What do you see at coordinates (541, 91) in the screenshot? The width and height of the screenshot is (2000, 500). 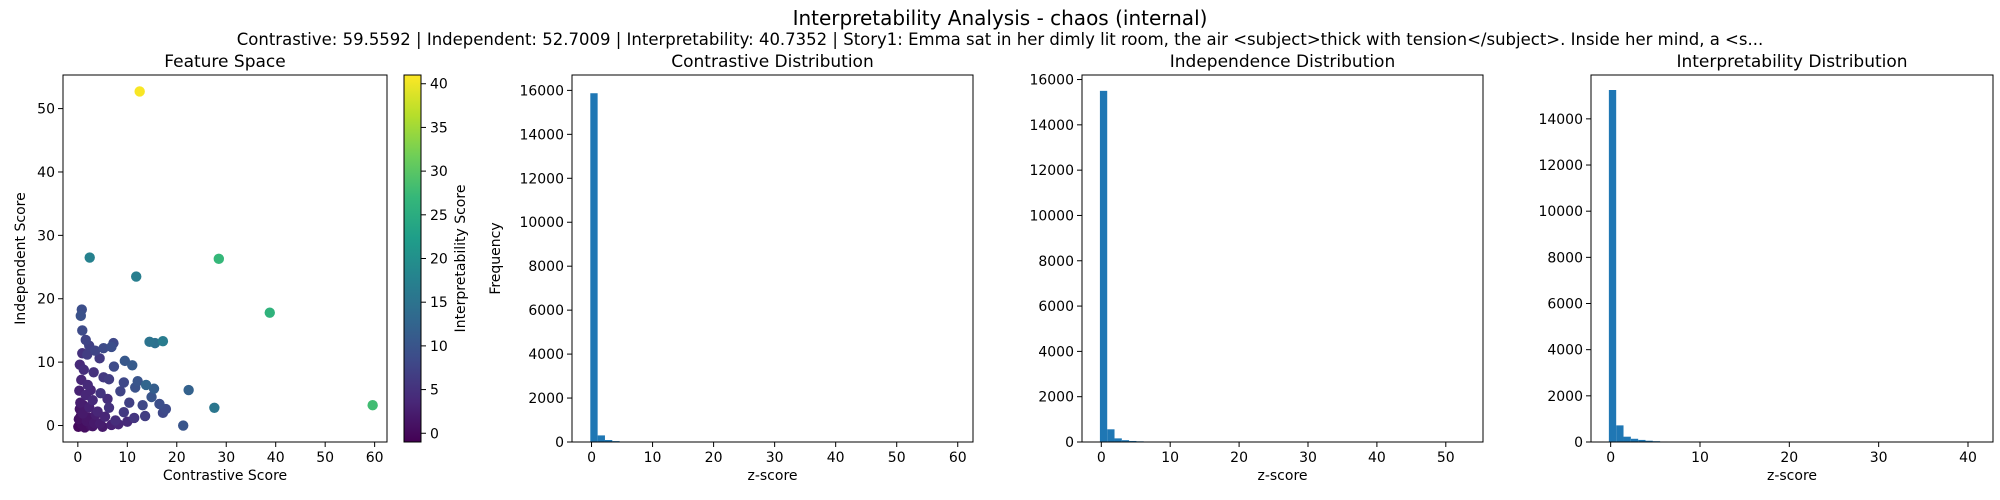 I see `y-tick-label: 16000` at bounding box center [541, 91].